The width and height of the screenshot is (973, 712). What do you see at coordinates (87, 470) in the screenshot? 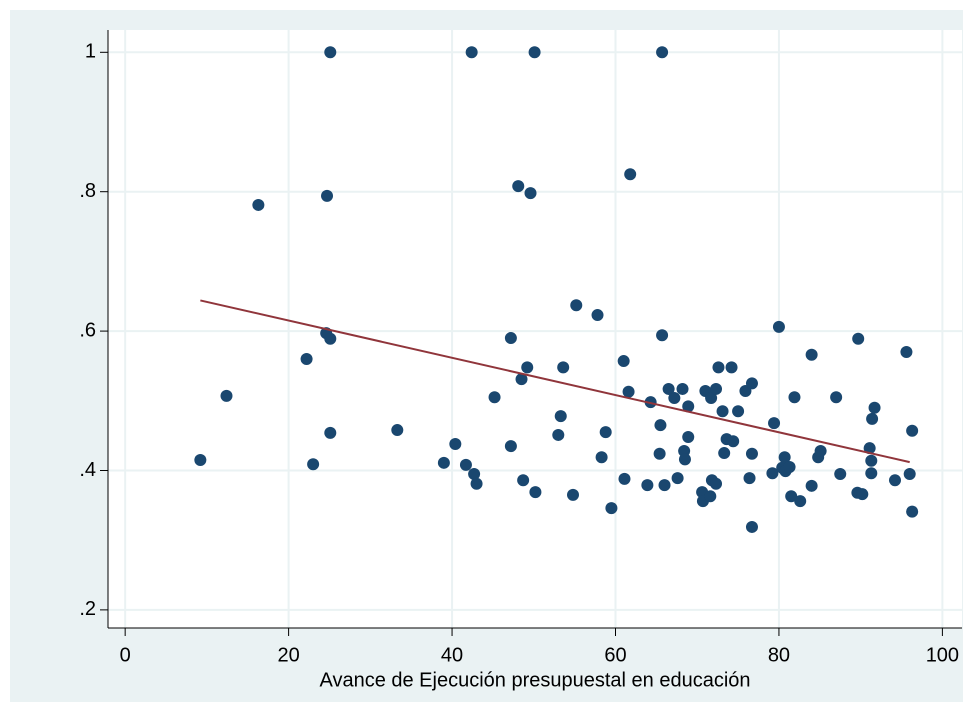
I see `y-tick-label: .4` at bounding box center [87, 470].